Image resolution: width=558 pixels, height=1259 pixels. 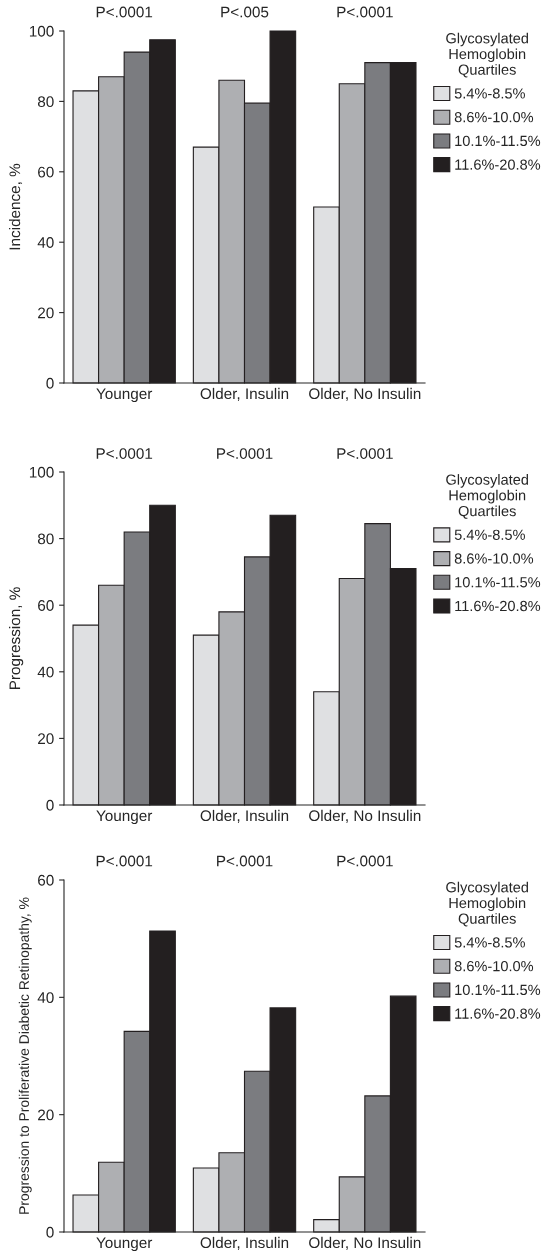 What do you see at coordinates (245, 12) in the screenshot?
I see `text: P<.005` at bounding box center [245, 12].